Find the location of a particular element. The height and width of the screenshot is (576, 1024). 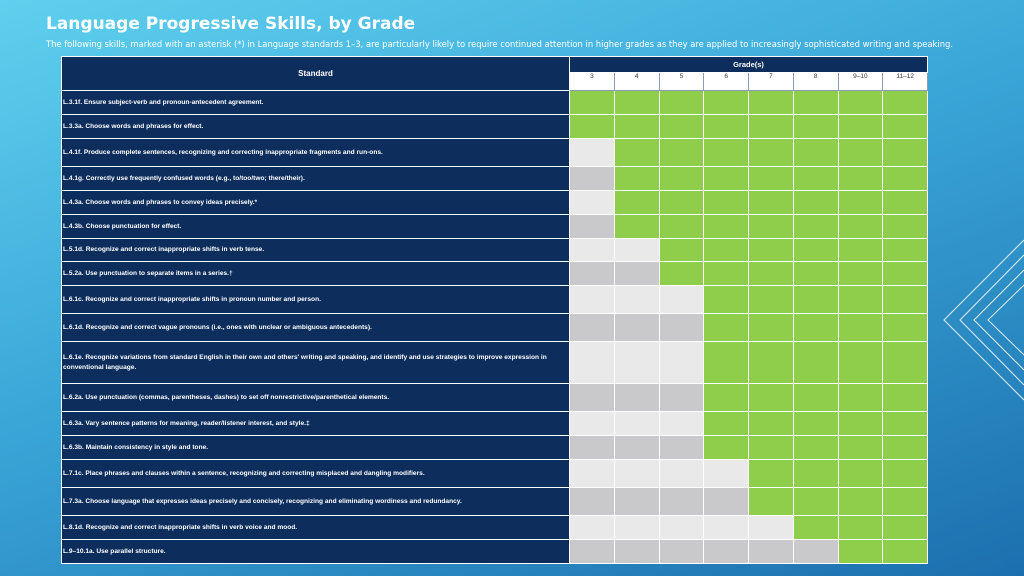

grade-header-0: 3 is located at coordinates (592, 81).